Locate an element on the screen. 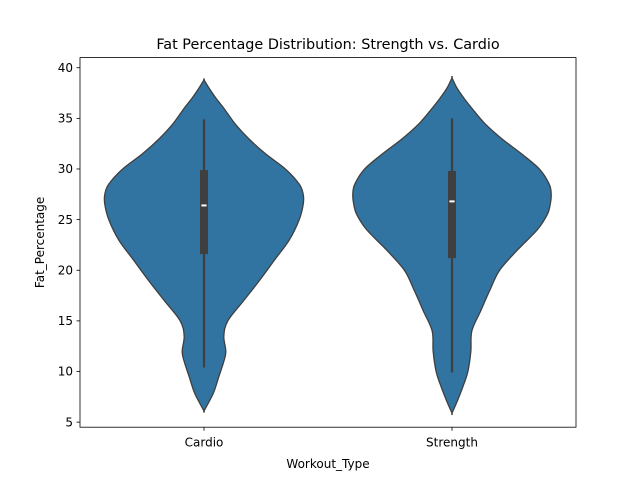 The image size is (640, 480). y-tick-label: 30 is located at coordinates (65, 169).